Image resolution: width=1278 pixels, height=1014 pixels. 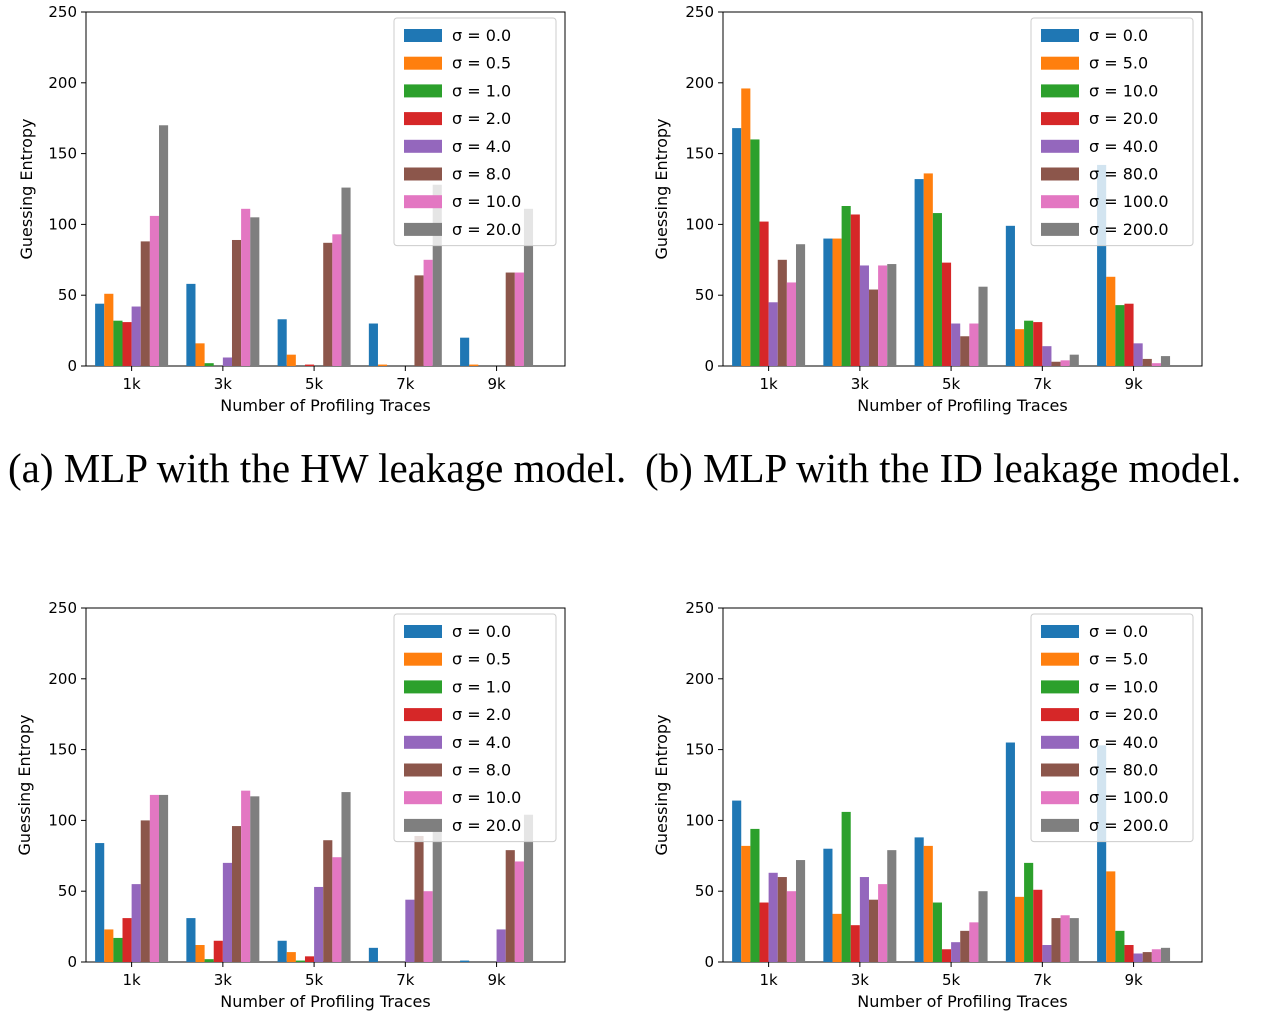 What do you see at coordinates (72, 366) in the screenshot?
I see `y-tick-label: 0` at bounding box center [72, 366].